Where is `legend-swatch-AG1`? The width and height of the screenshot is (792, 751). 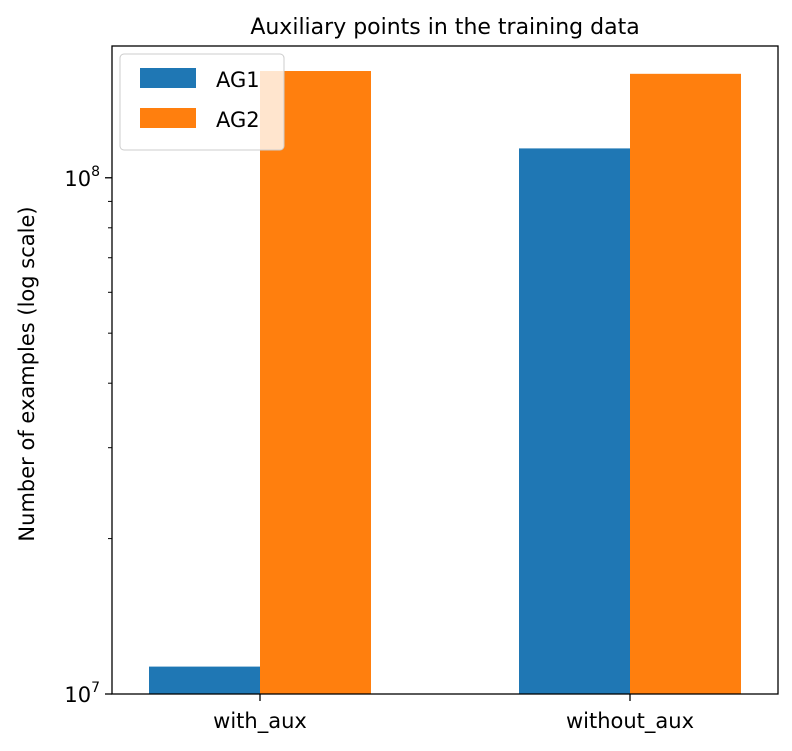
legend-swatch-AG1 is located at coordinates (168, 78).